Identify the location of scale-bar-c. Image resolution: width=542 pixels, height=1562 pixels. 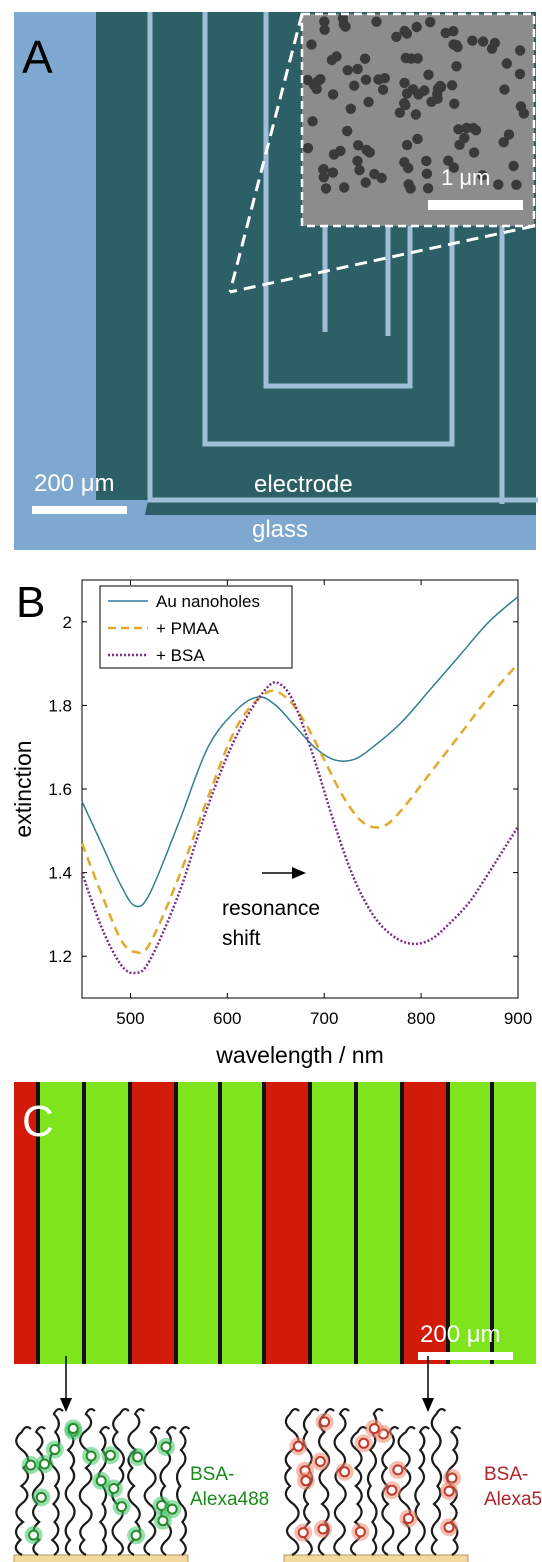
(465, 1356).